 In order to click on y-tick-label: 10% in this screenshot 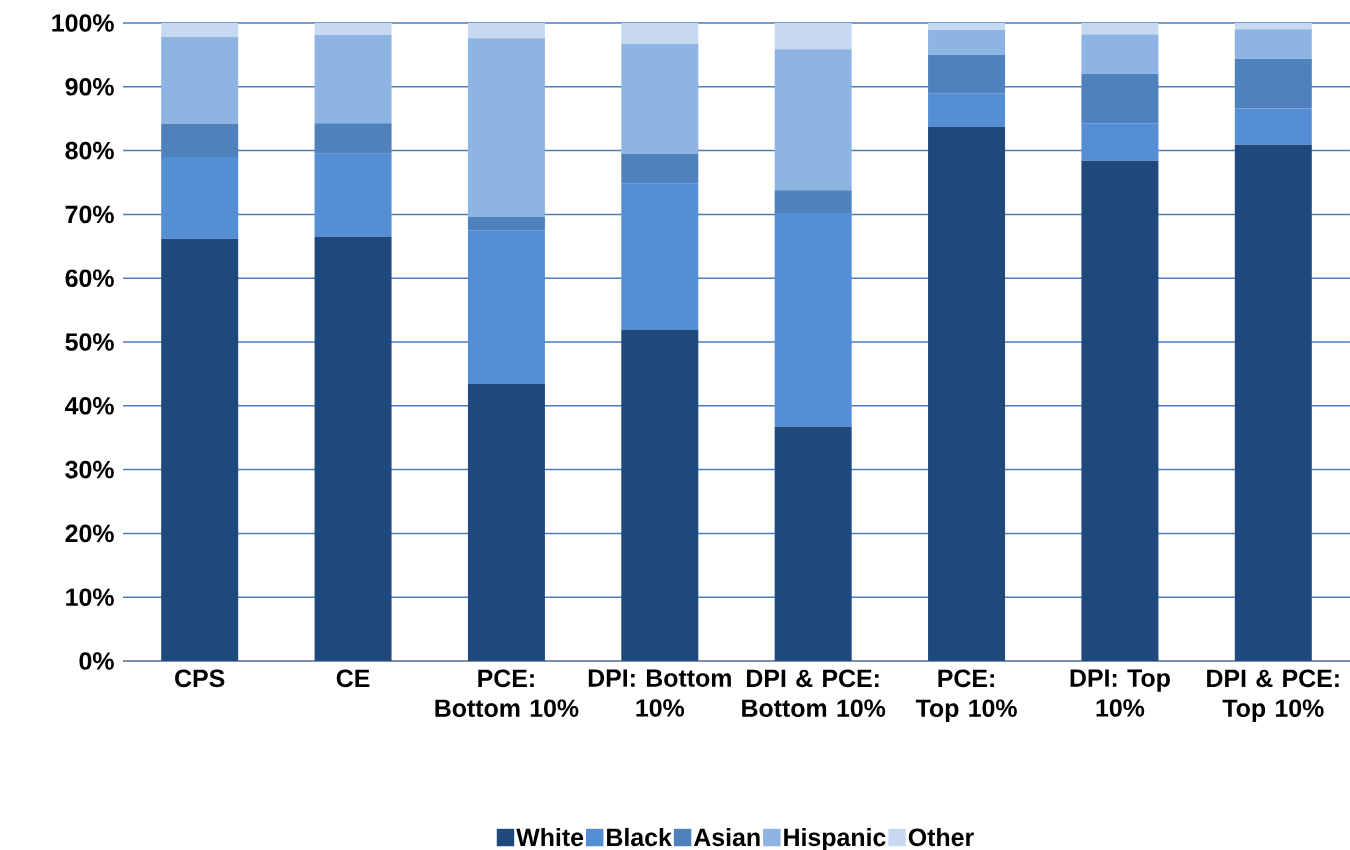, I will do `click(90, 597)`.